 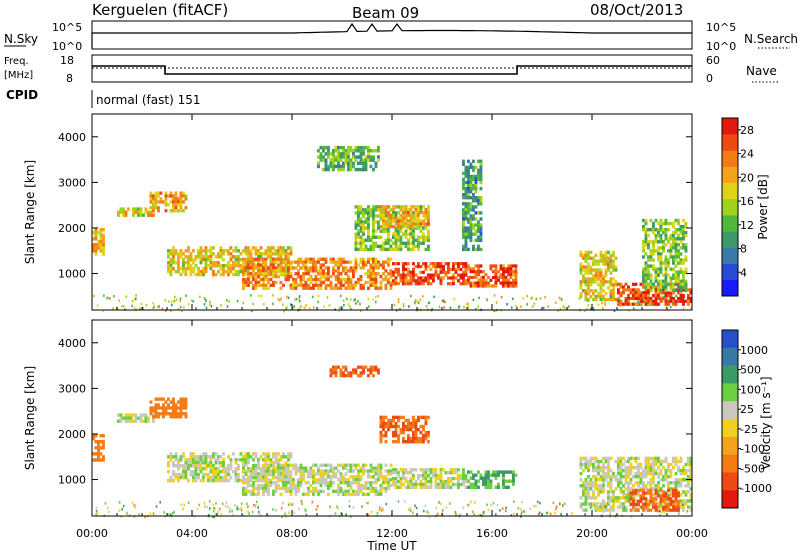 I want to click on freq-label: Freq., so click(x=16, y=61).